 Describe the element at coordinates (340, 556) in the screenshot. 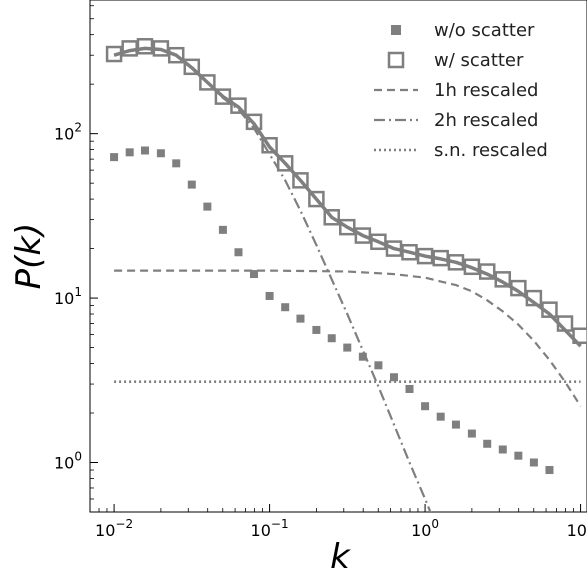

I see `x-axis-title: k` at that location.